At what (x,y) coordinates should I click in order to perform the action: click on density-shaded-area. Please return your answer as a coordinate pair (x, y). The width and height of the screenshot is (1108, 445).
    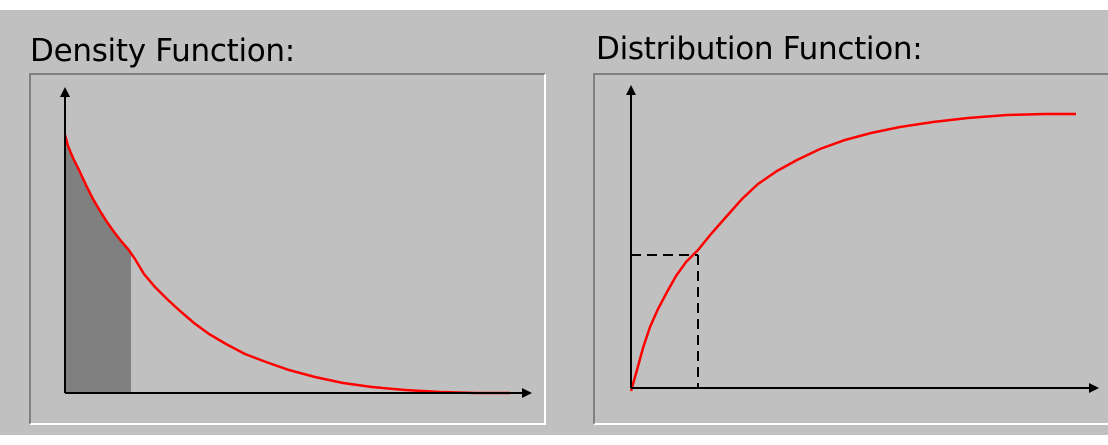
    Looking at the image, I should click on (98, 263).